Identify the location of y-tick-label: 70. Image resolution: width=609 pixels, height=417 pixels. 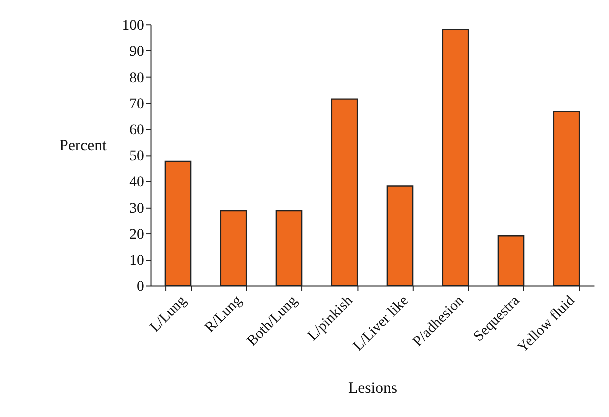
(137, 104).